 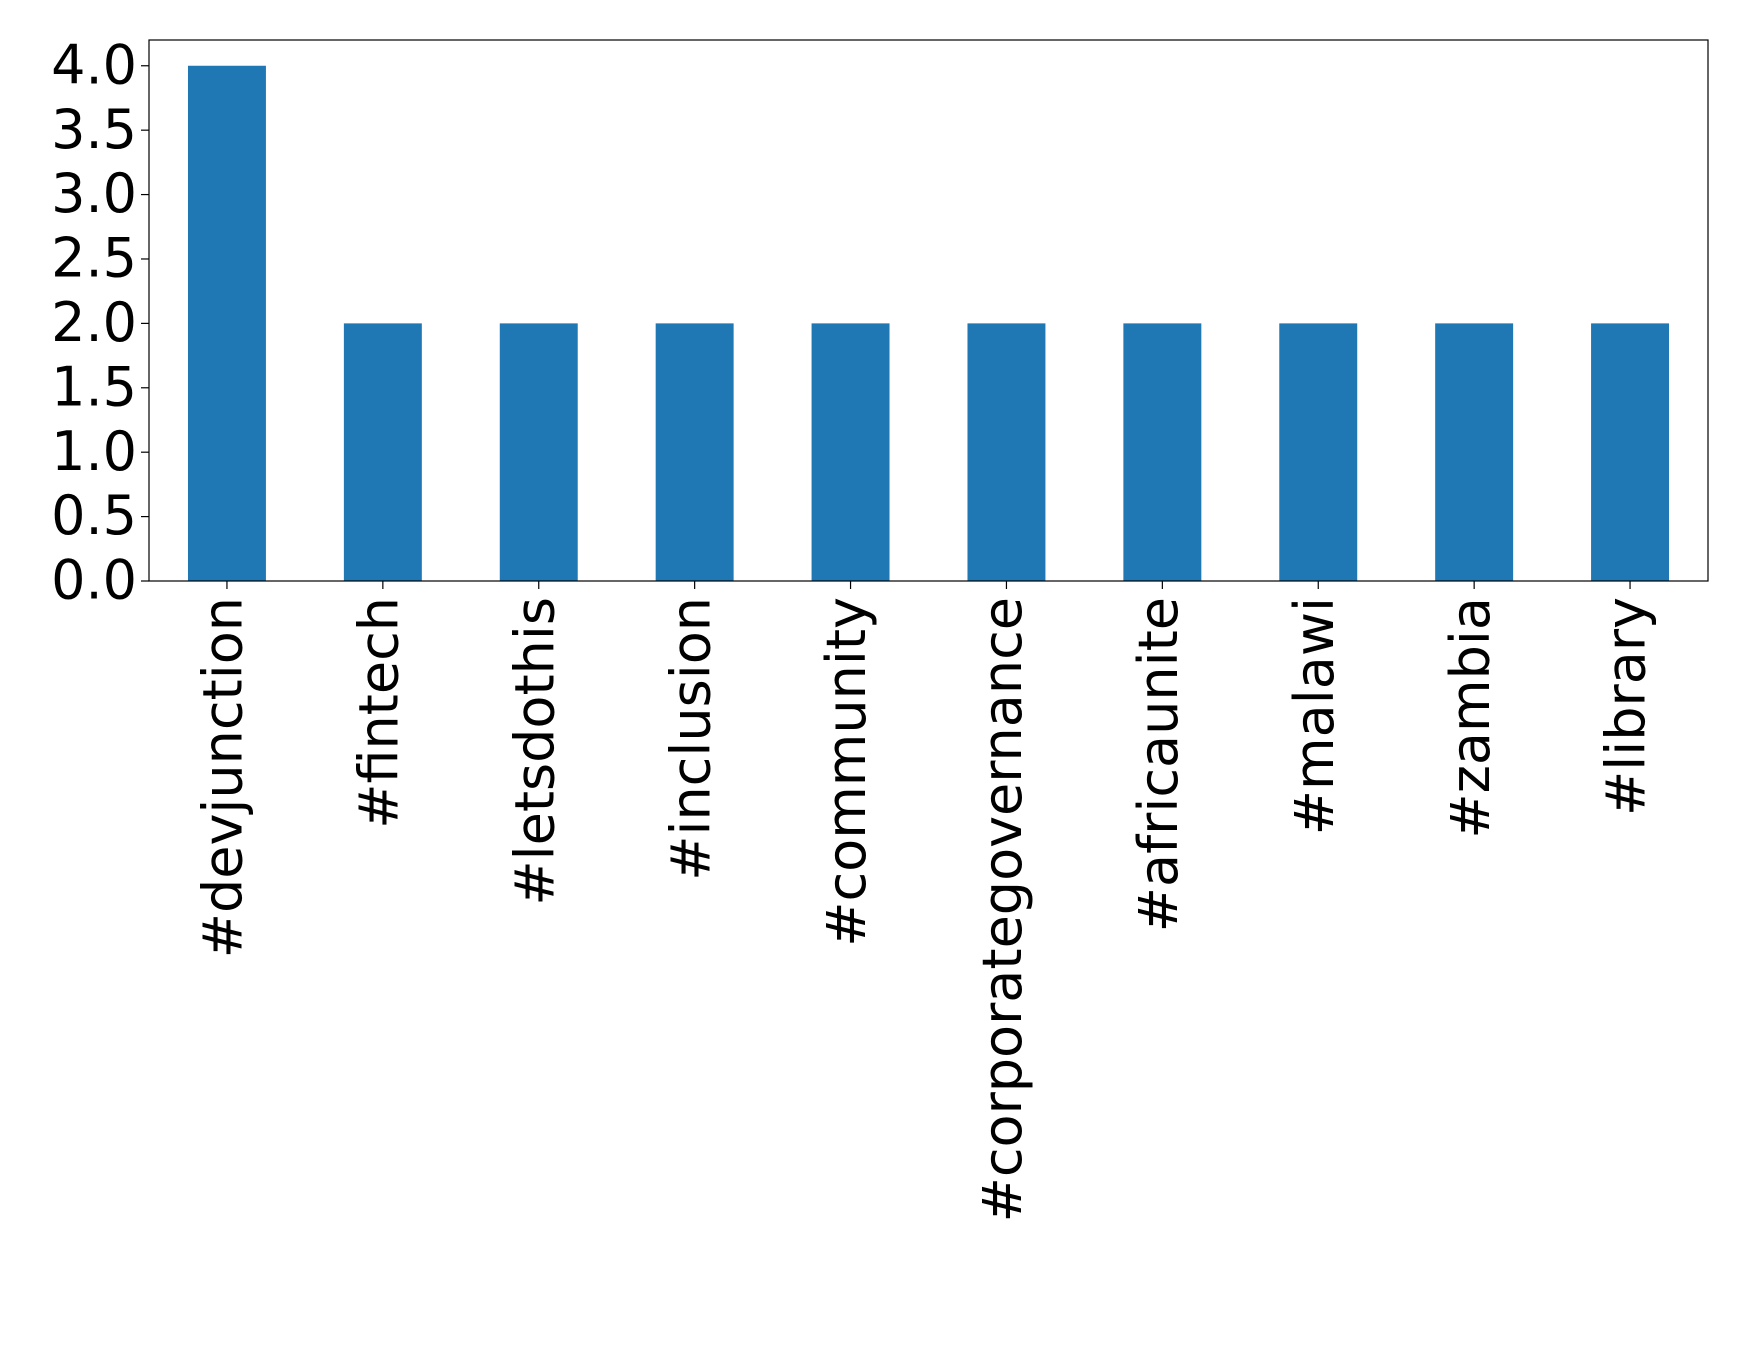 What do you see at coordinates (94, 451) in the screenshot?
I see `y-tick-label: 1.0` at bounding box center [94, 451].